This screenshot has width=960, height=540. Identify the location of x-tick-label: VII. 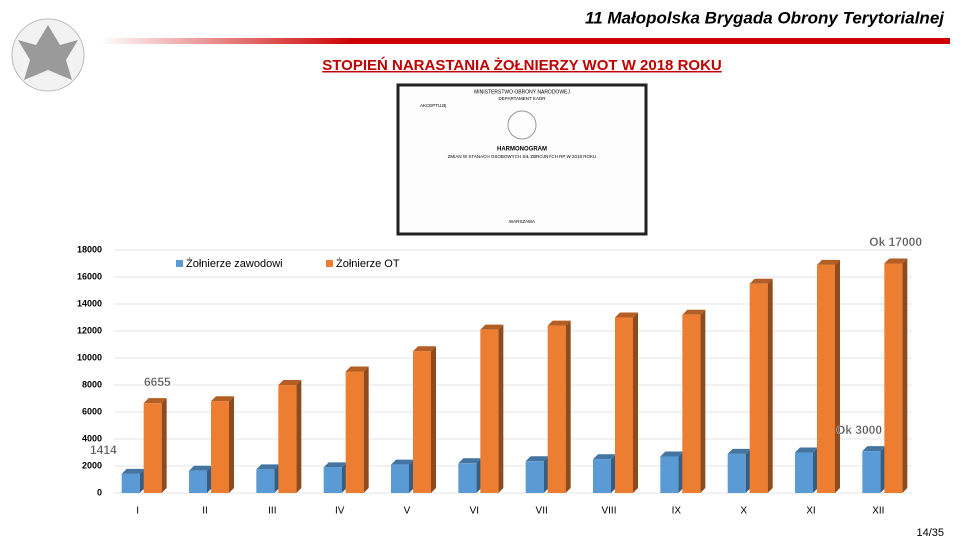
(542, 511).